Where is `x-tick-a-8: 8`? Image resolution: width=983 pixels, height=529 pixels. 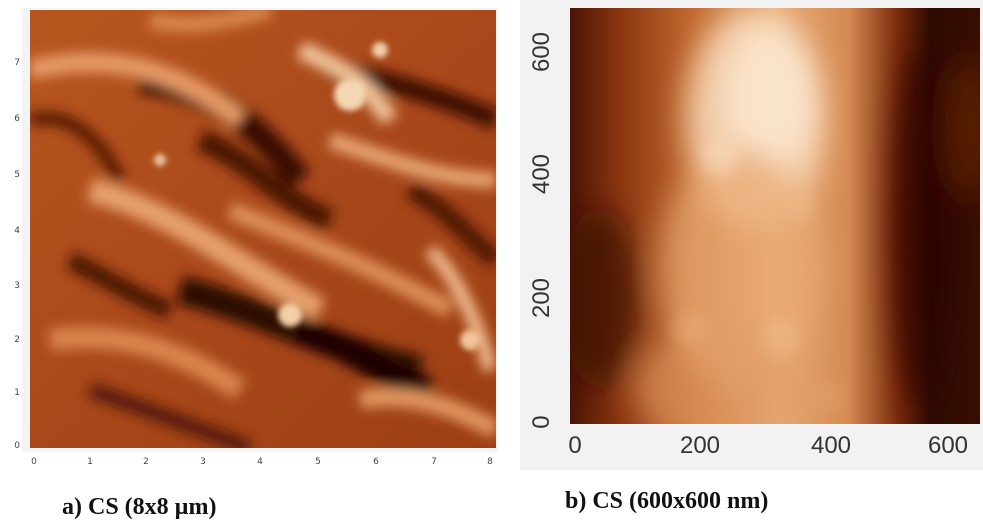 x-tick-a-8: 8 is located at coordinates (490, 462).